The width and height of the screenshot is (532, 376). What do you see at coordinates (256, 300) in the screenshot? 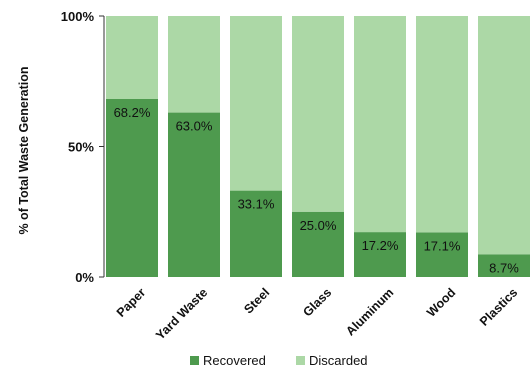
I see `category-label: Steel` at bounding box center [256, 300].